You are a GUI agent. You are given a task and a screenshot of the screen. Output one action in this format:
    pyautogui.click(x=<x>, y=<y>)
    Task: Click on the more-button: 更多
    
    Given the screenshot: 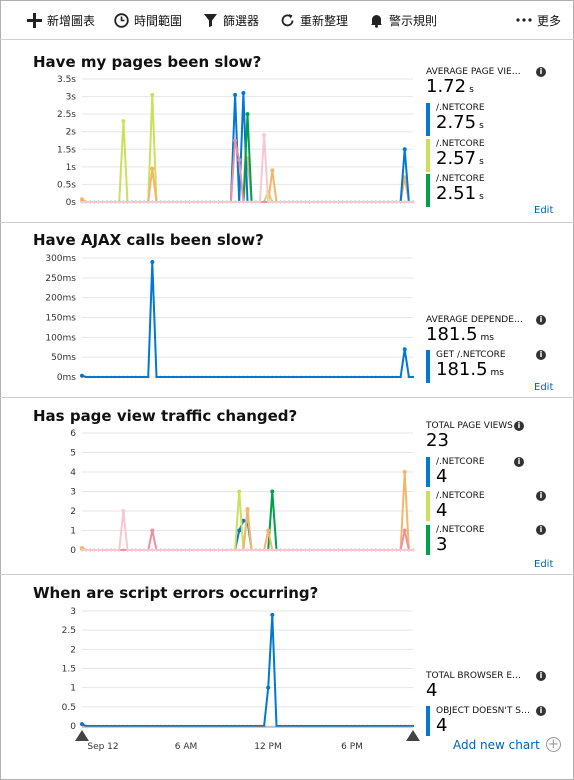 What is the action you would take?
    pyautogui.click(x=538, y=20)
    